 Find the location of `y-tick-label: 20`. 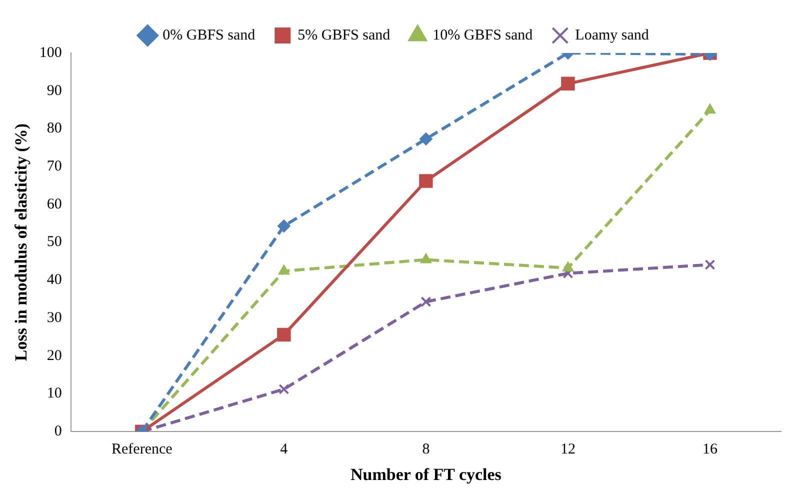

y-tick-label: 20 is located at coordinates (54, 356).